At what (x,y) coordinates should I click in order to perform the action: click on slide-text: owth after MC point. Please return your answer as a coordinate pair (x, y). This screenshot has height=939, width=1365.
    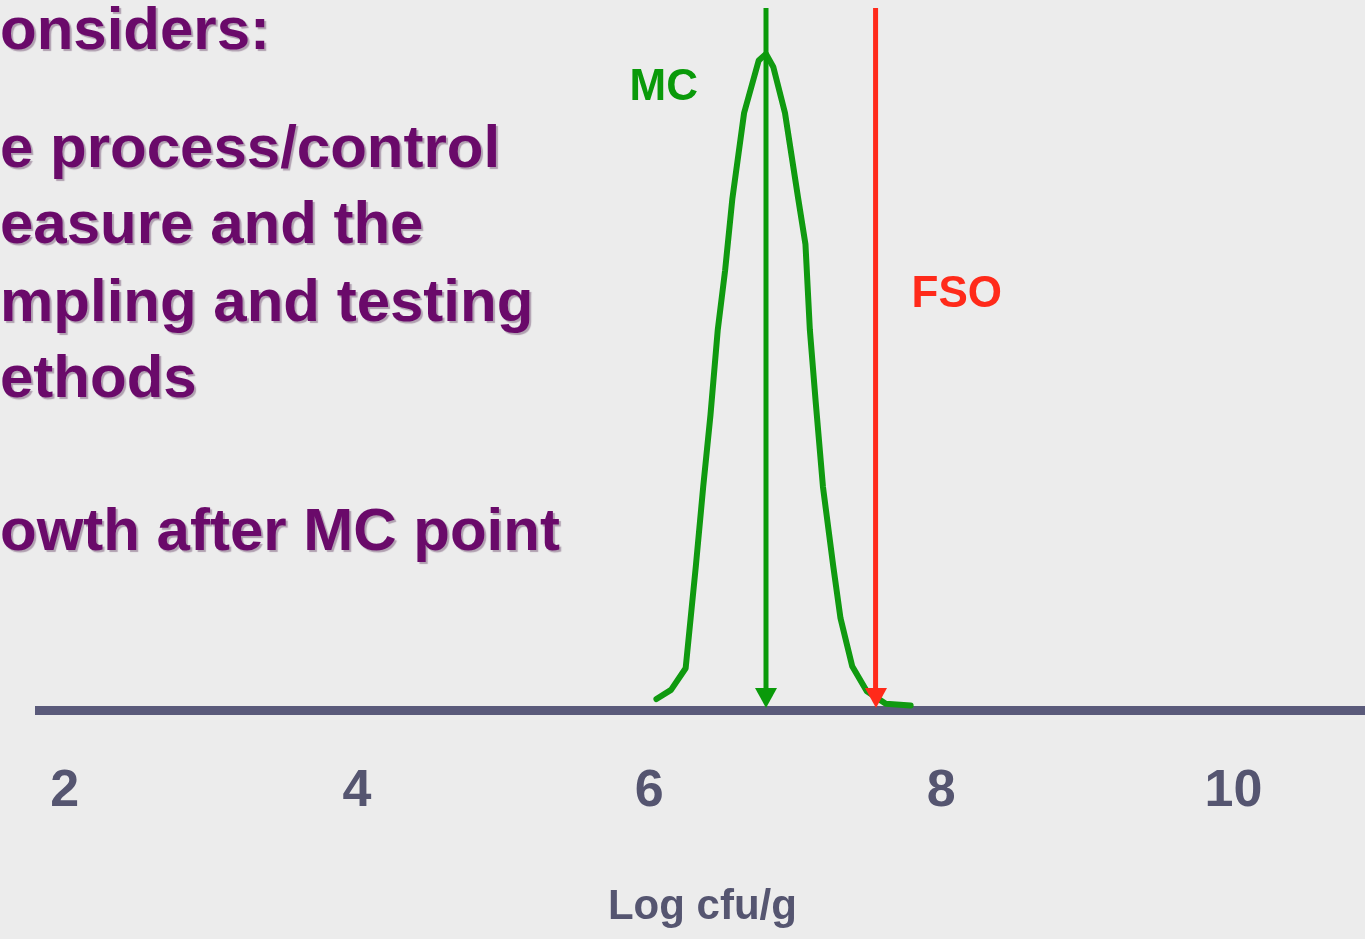
    Looking at the image, I should click on (280, 529).